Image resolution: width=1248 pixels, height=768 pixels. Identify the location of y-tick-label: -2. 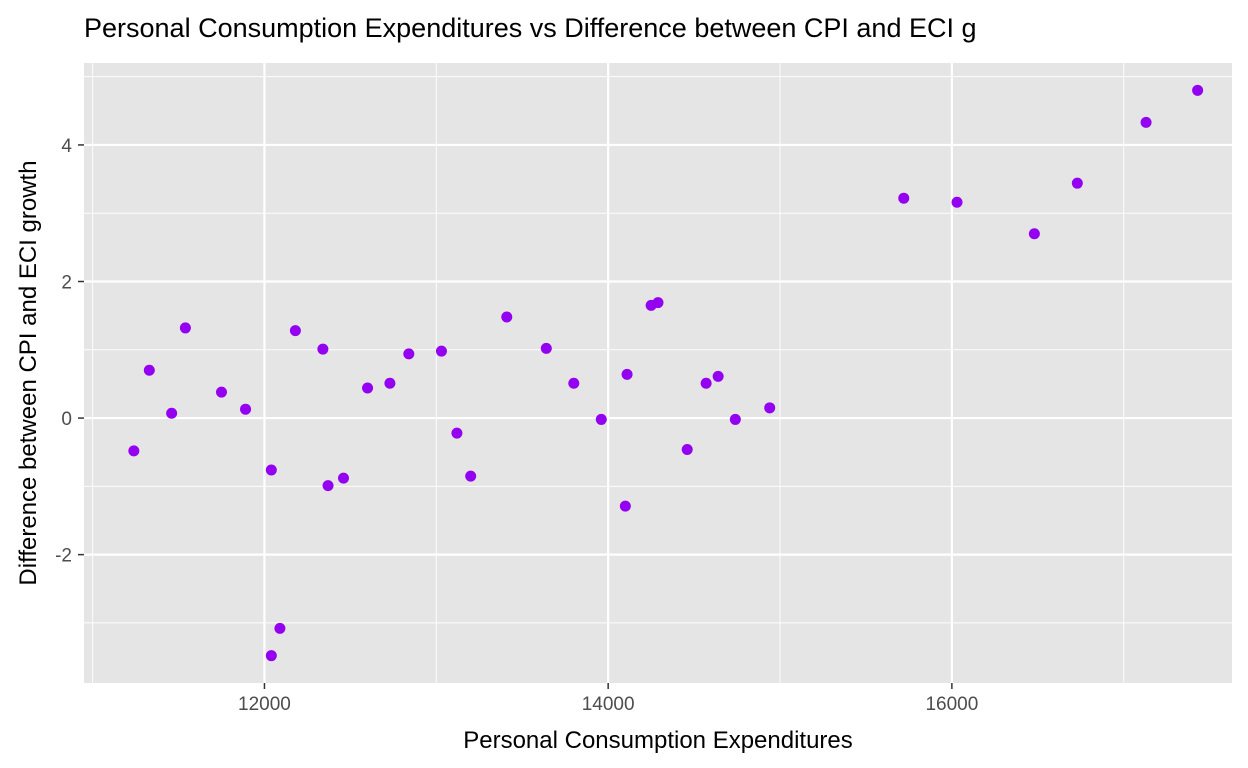
(63, 556).